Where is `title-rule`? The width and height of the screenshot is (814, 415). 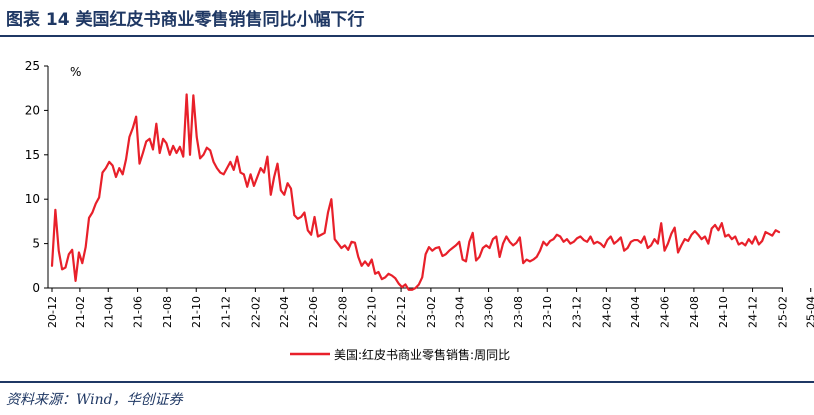
title-rule is located at coordinates (407, 36).